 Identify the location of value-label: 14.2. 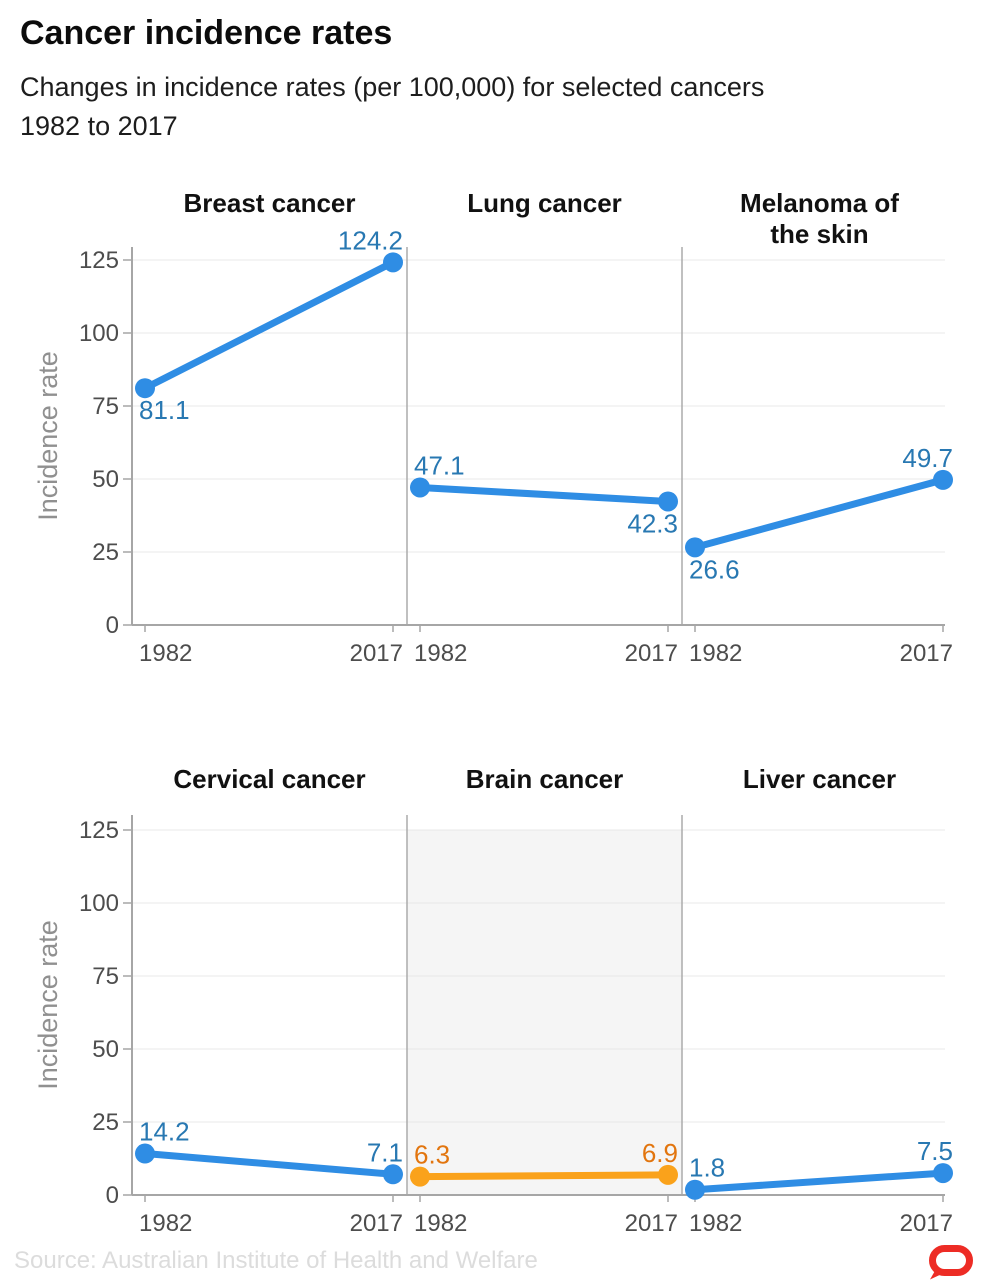
(164, 1132).